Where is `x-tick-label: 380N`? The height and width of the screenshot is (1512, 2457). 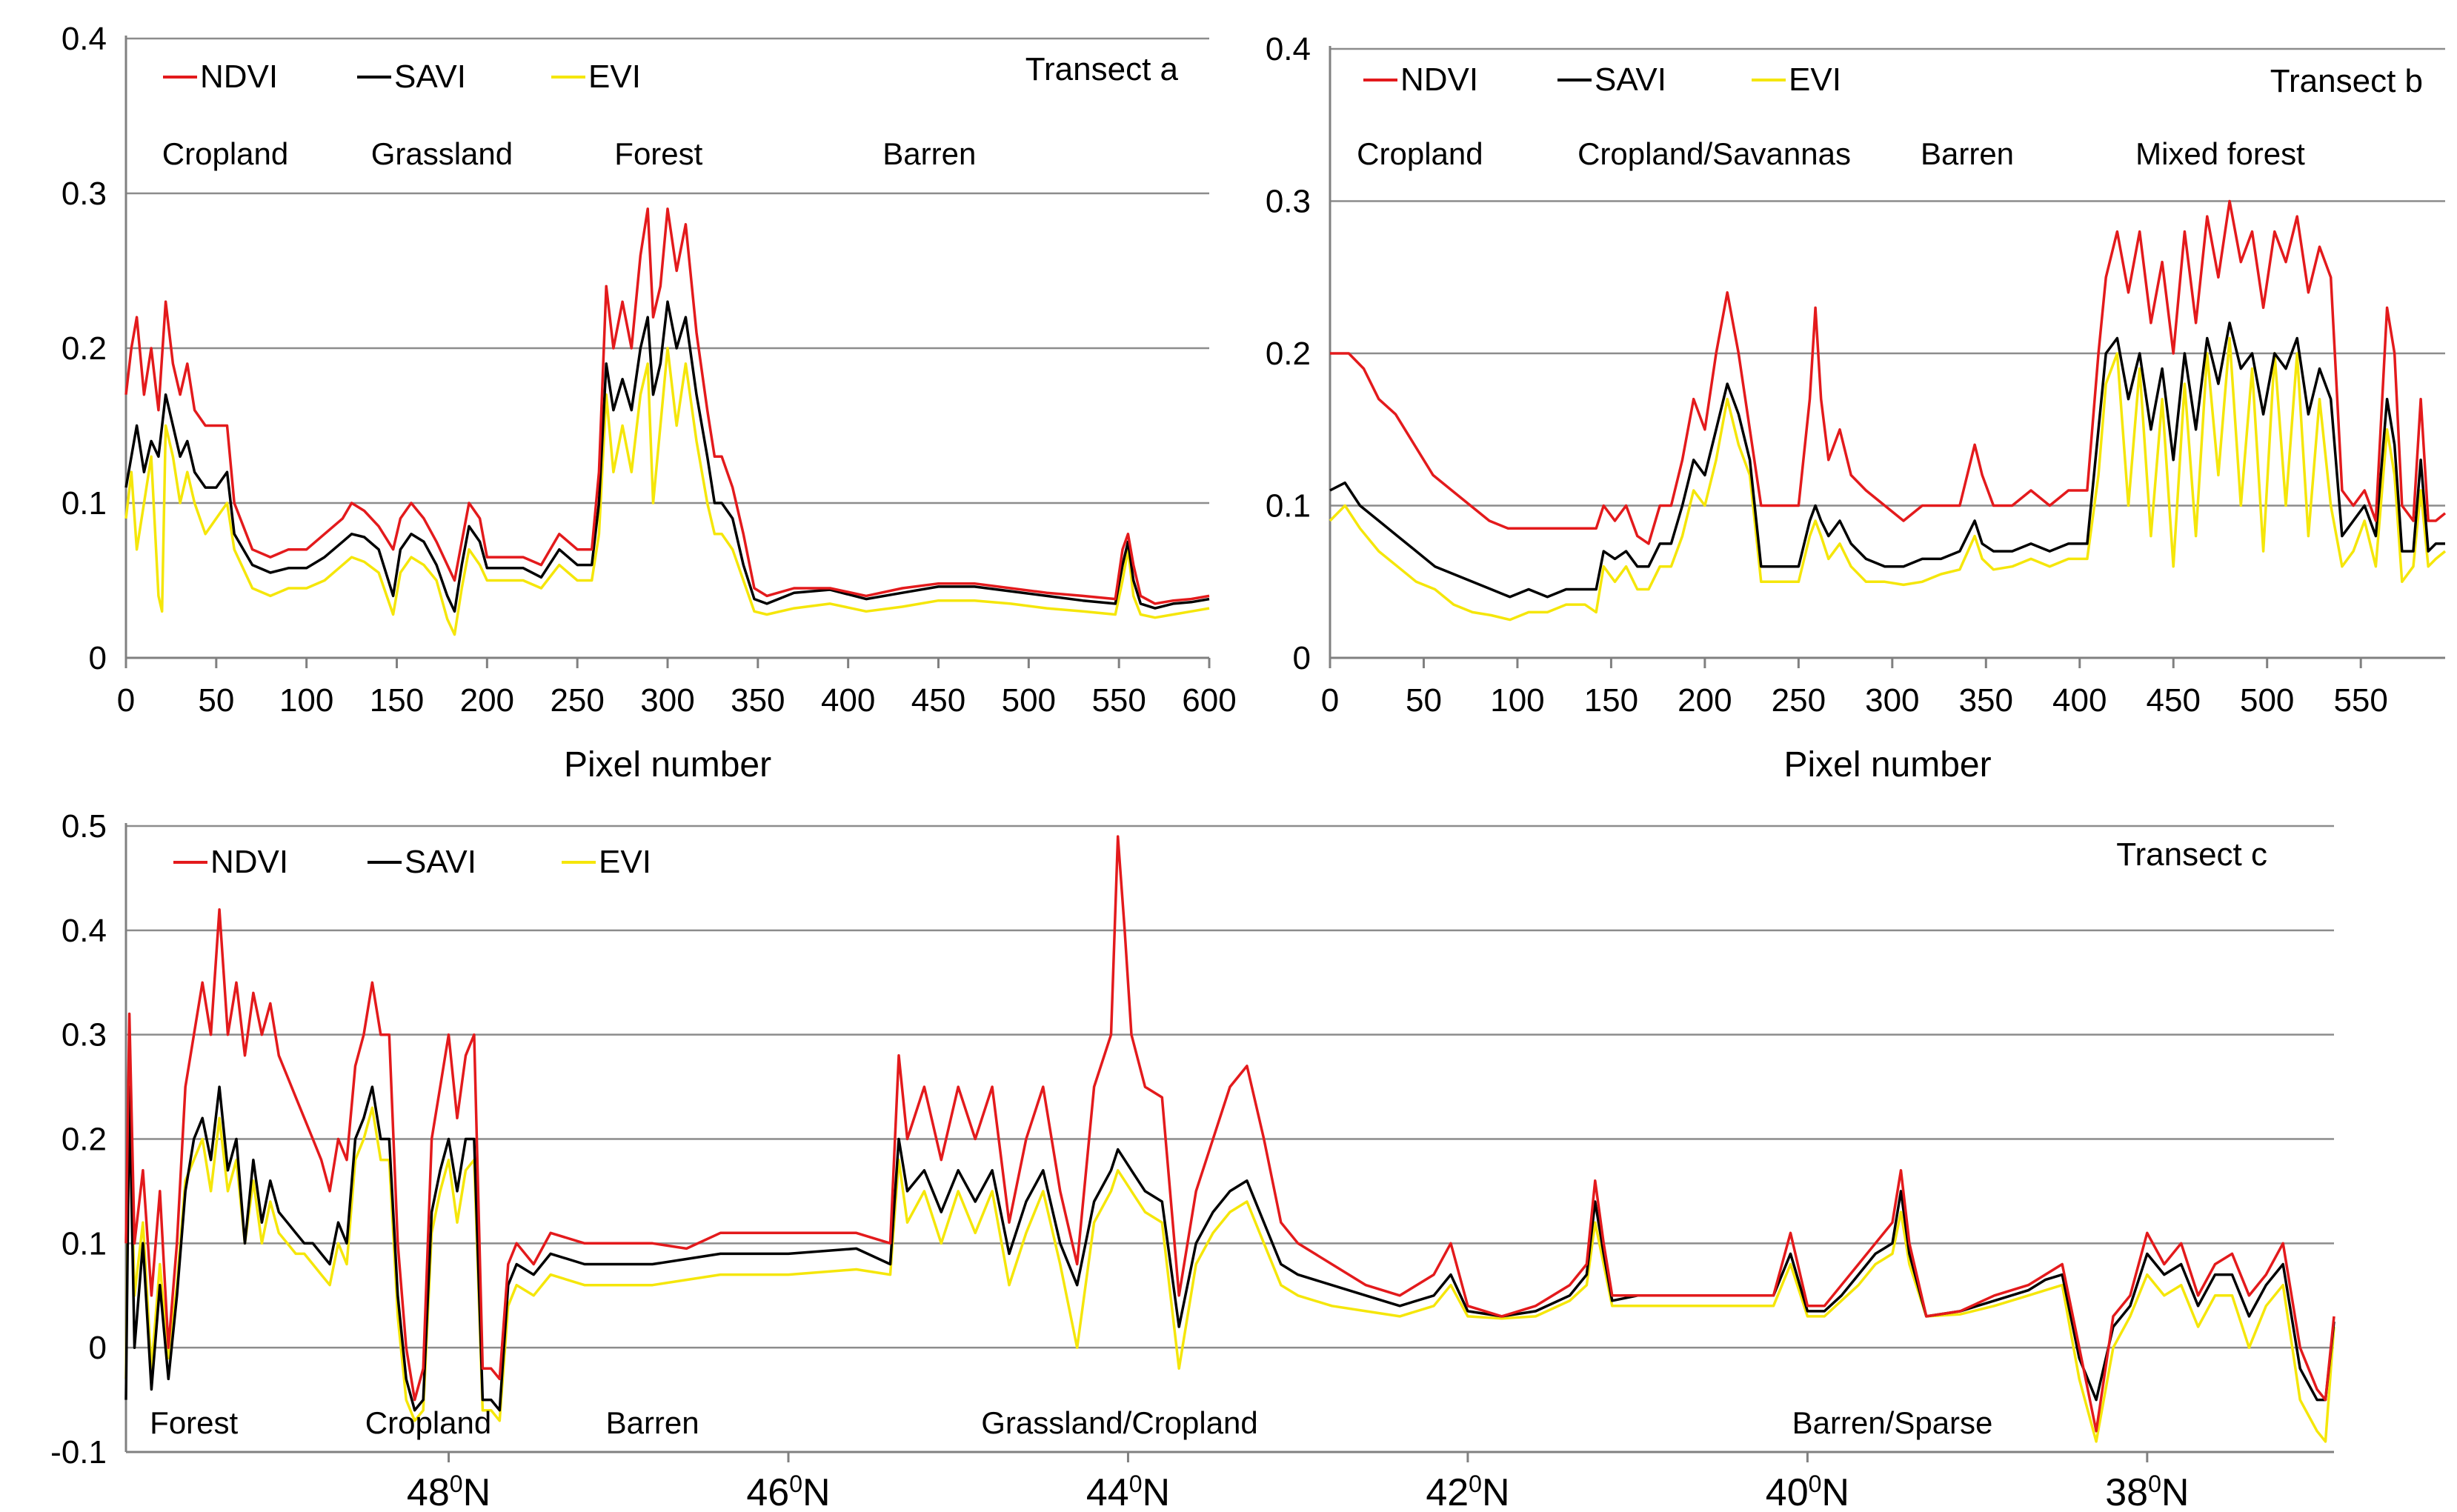 x-tick-label: 380N is located at coordinates (2147, 1491).